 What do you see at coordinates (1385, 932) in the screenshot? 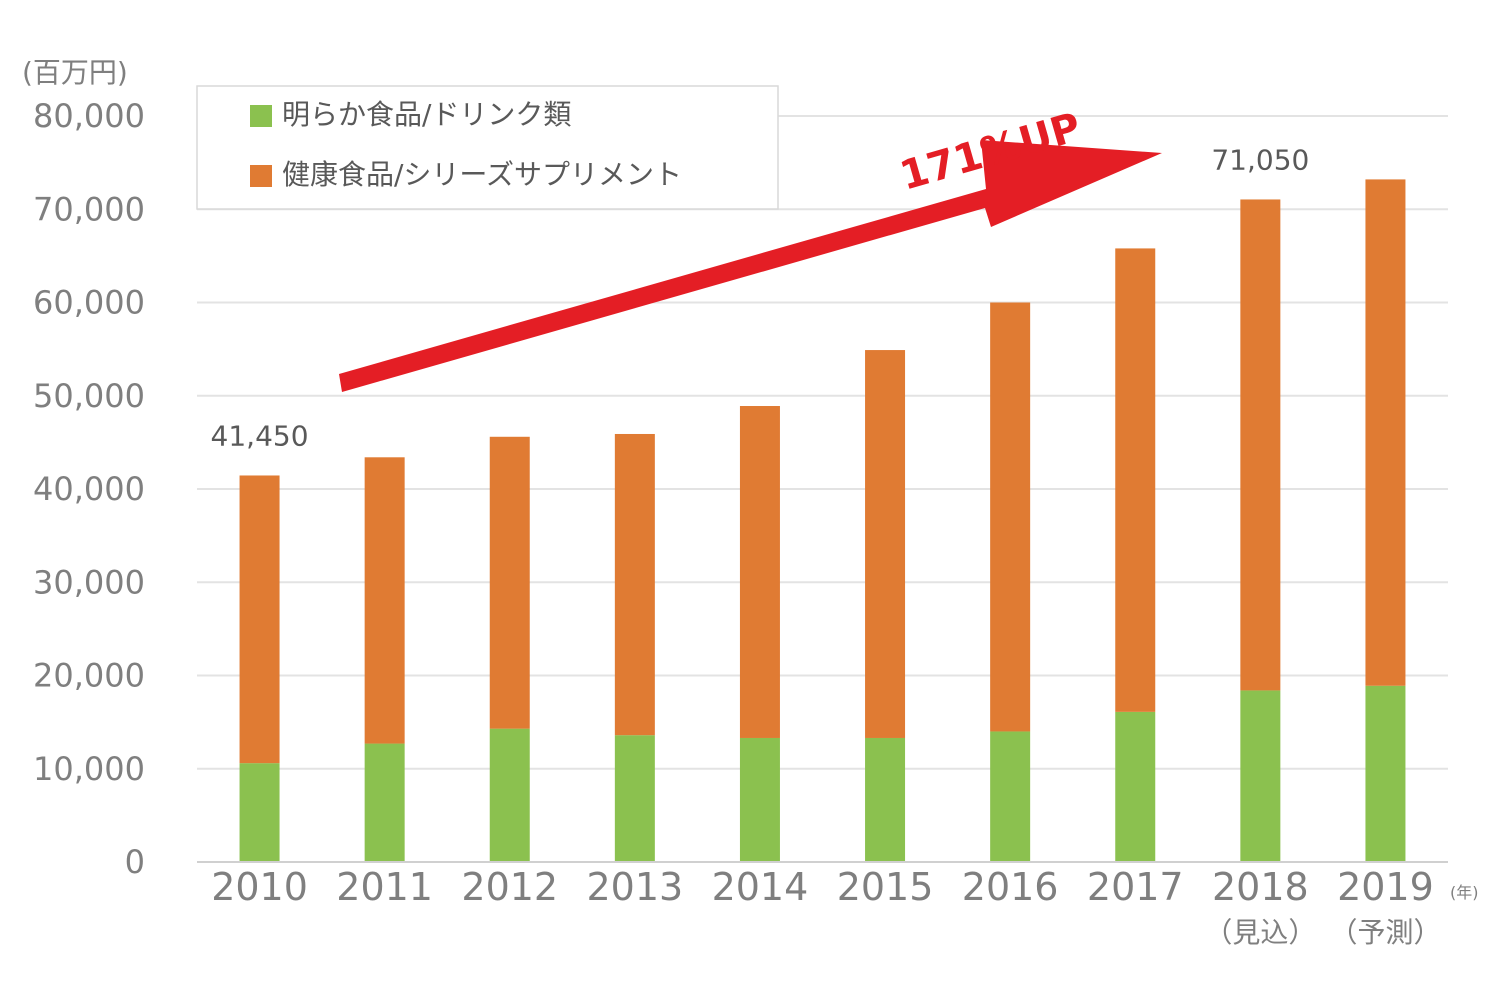
I see `x-tick-sublabel: （予測）` at bounding box center [1385, 932].